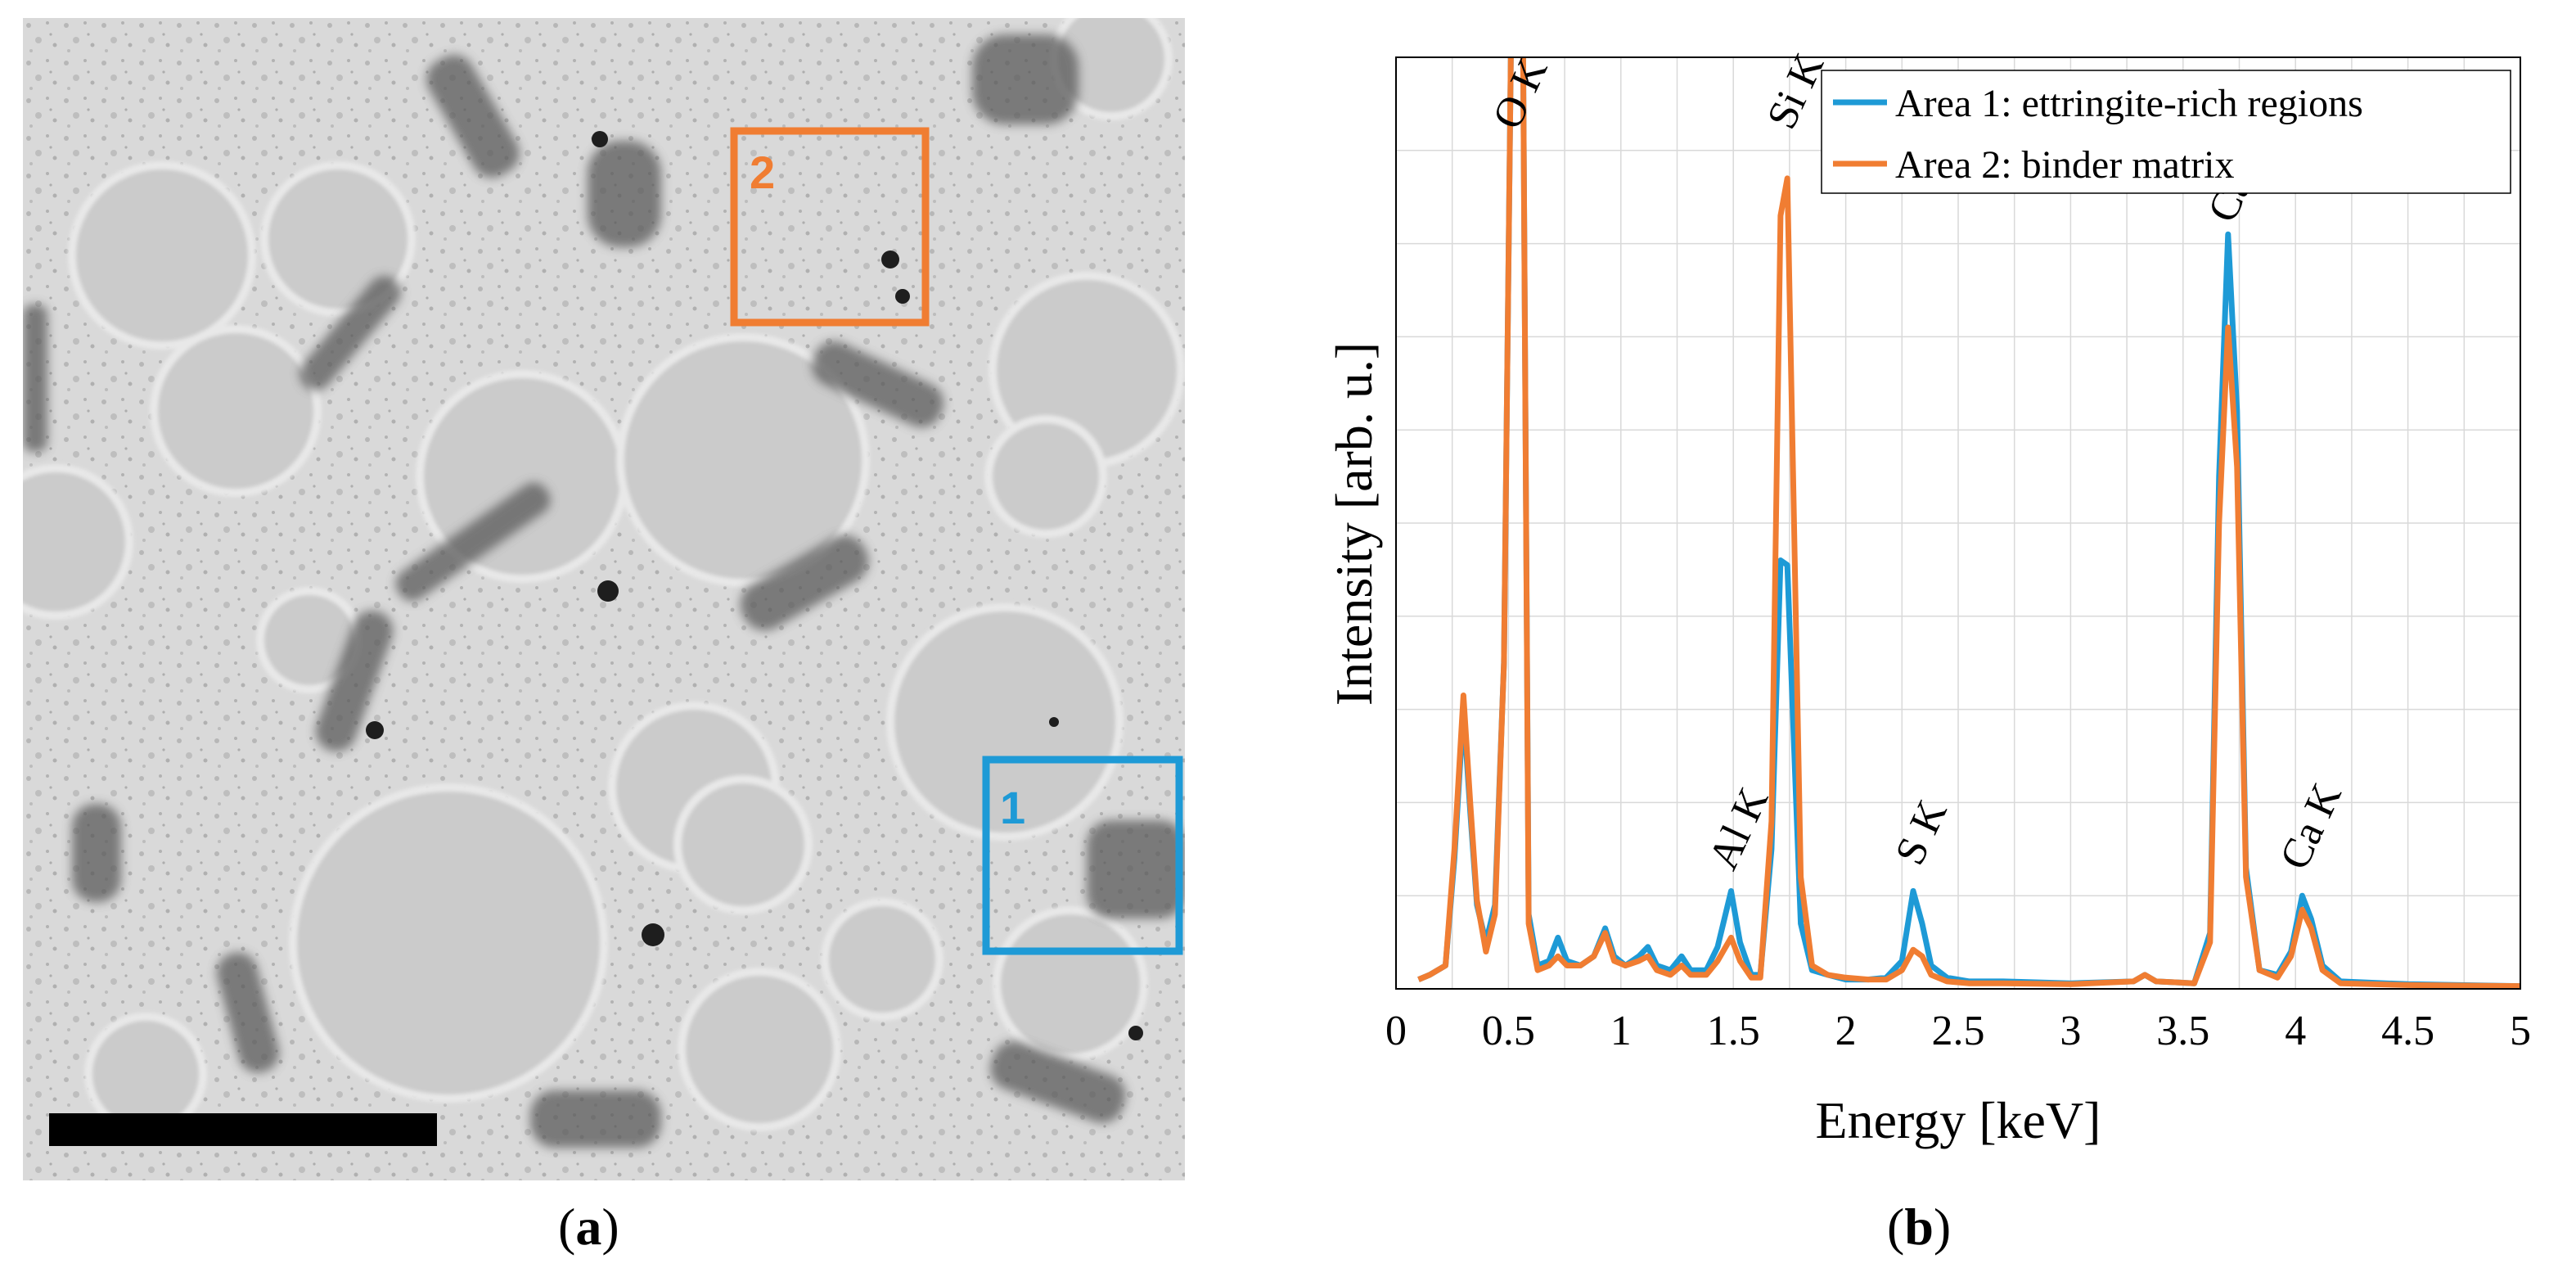 The image size is (2576, 1286). What do you see at coordinates (1013, 807) in the screenshot?
I see `region-1-label: 1` at bounding box center [1013, 807].